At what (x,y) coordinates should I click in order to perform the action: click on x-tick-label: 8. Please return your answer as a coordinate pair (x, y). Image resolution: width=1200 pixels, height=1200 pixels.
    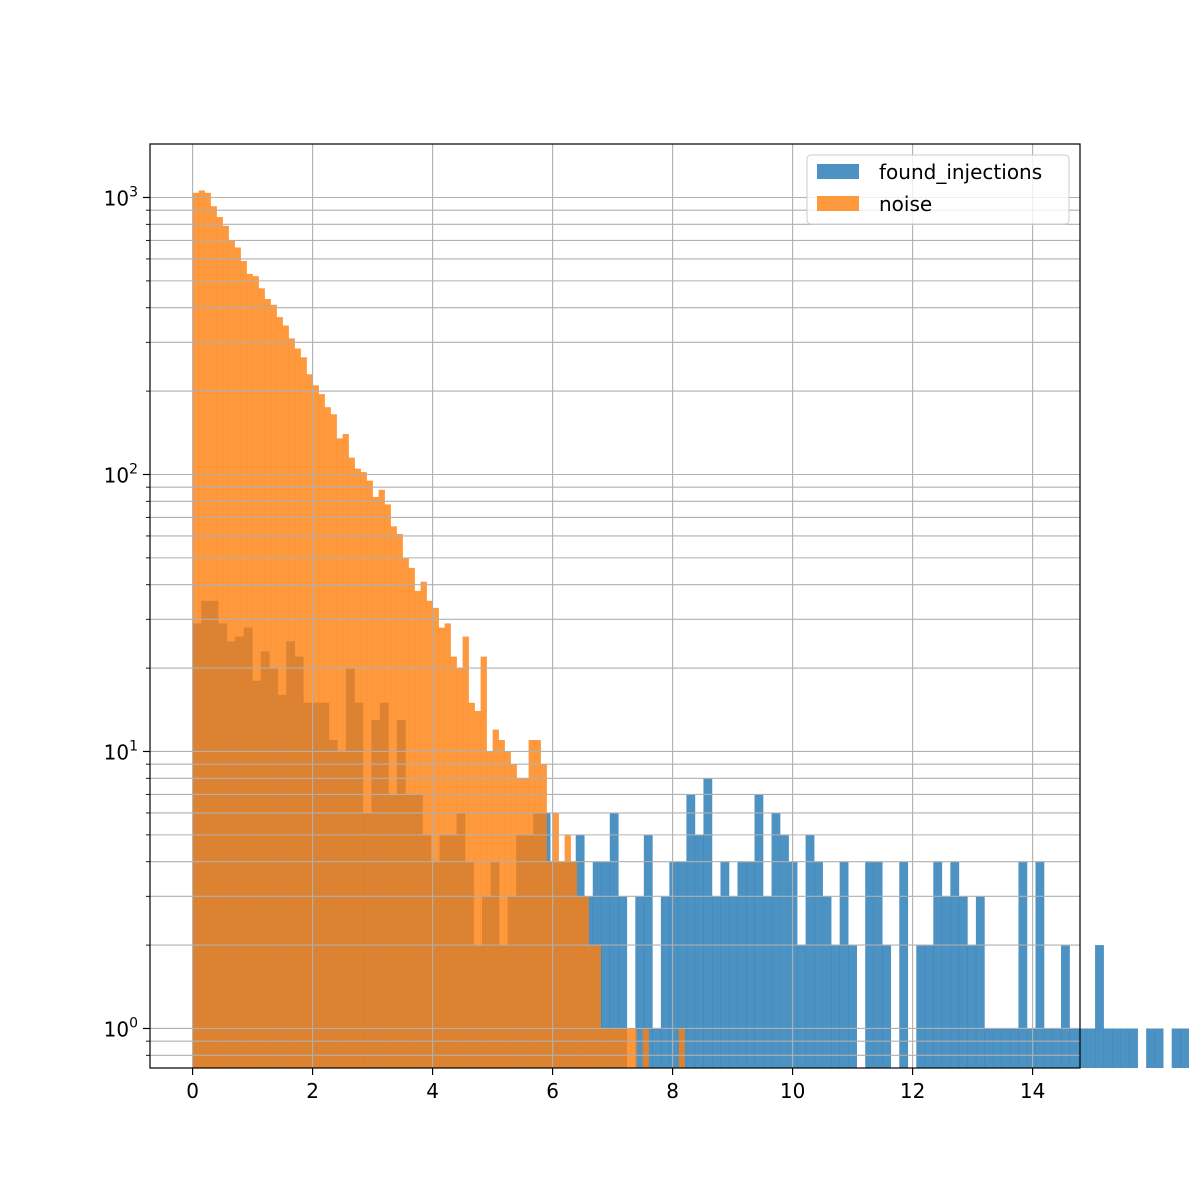
    Looking at the image, I should click on (672, 1091).